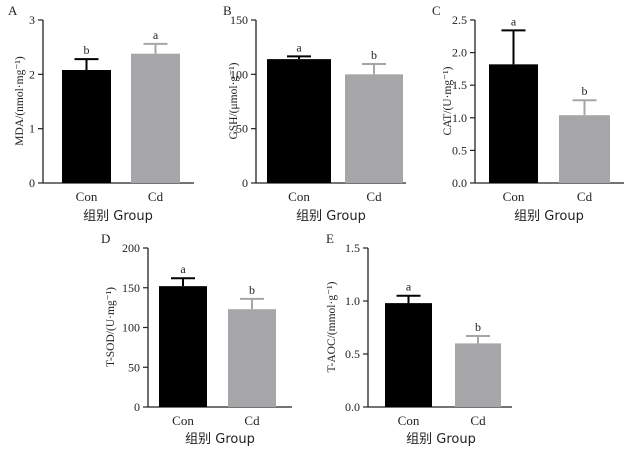  Describe the element at coordinates (459, 53) in the screenshot. I see `y-tick-label: 2.0` at that location.